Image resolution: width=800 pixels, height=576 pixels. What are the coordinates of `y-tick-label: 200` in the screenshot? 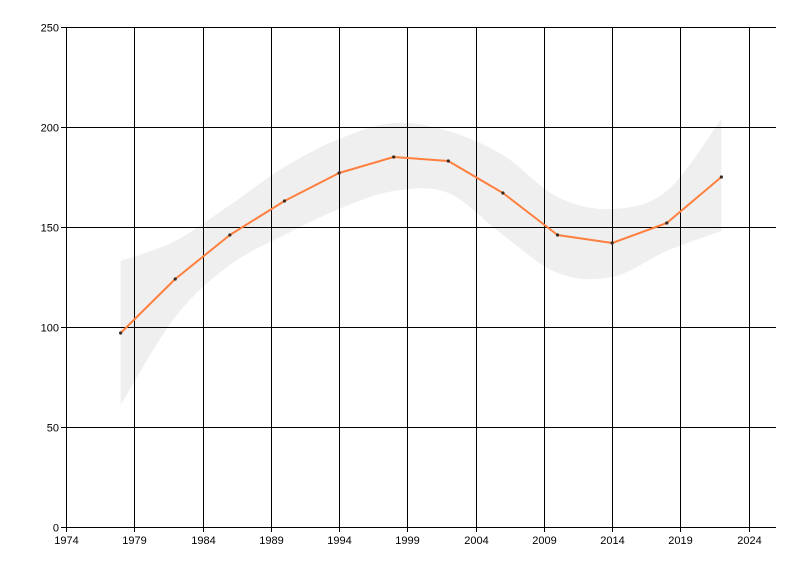 It's located at (50, 129).